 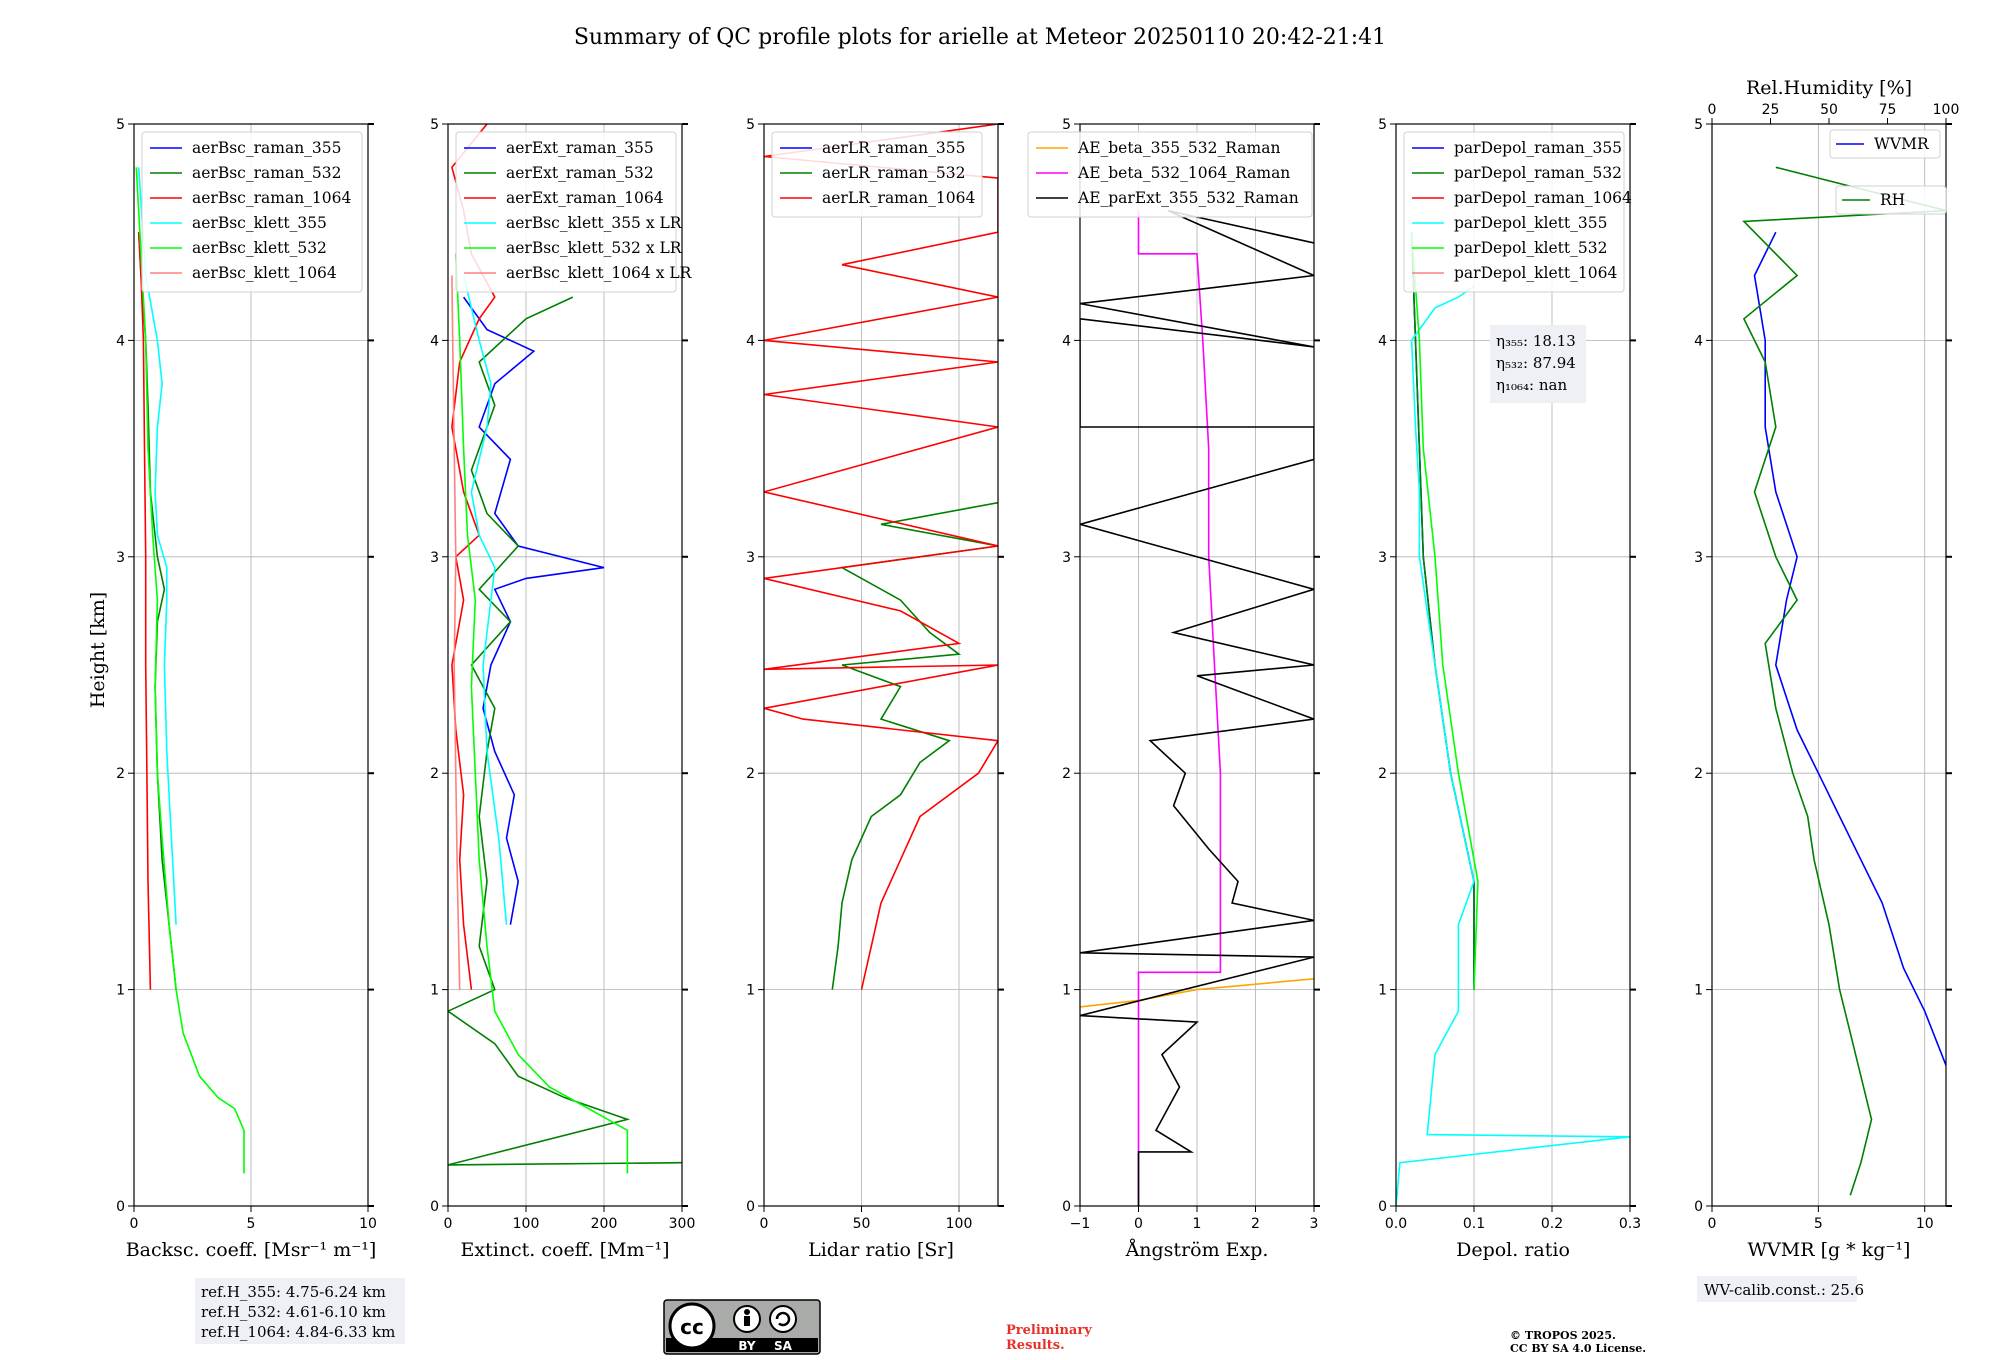 What do you see at coordinates (1888, 110) in the screenshot?
I see `top-tick-label: 75` at bounding box center [1888, 110].